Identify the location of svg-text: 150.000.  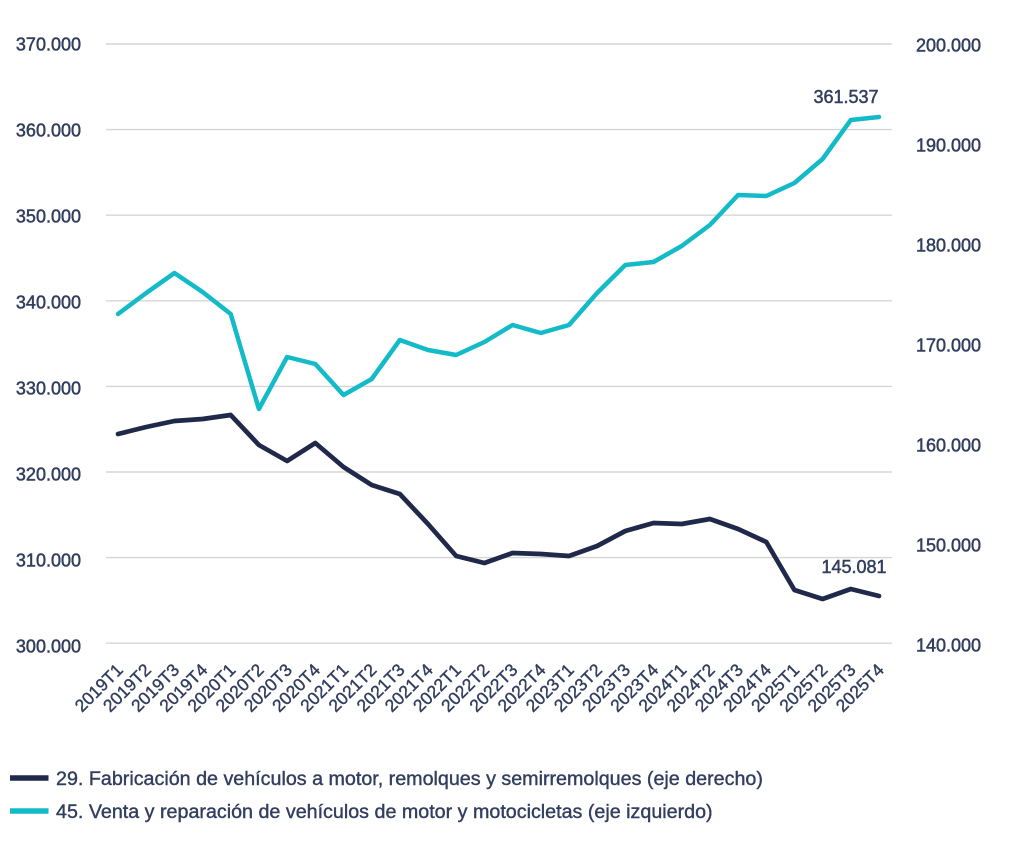
(948, 546).